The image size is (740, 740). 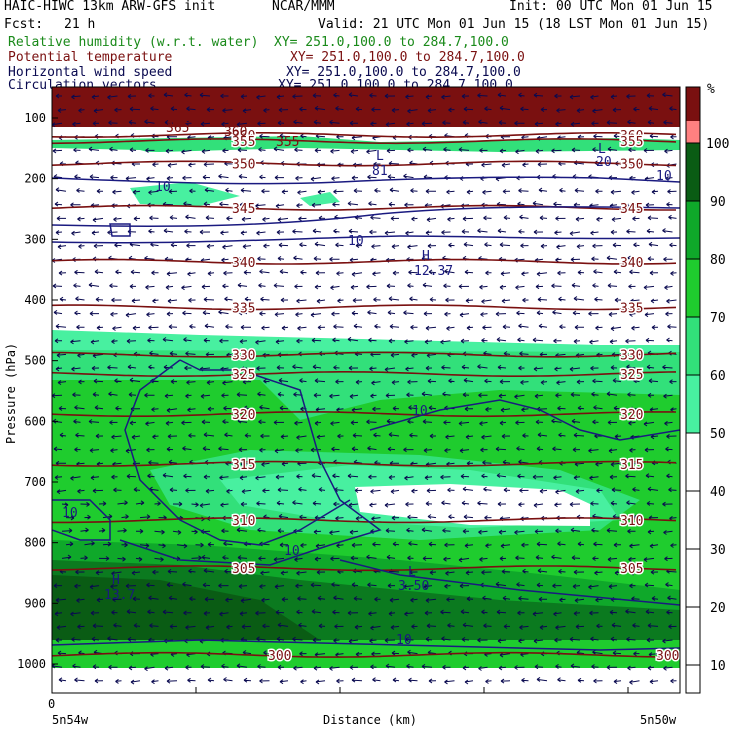 What do you see at coordinates (407, 57) in the screenshot?
I see `field-xy-theta: XY= 251.0,100.0 to 284.7,100.0` at bounding box center [407, 57].